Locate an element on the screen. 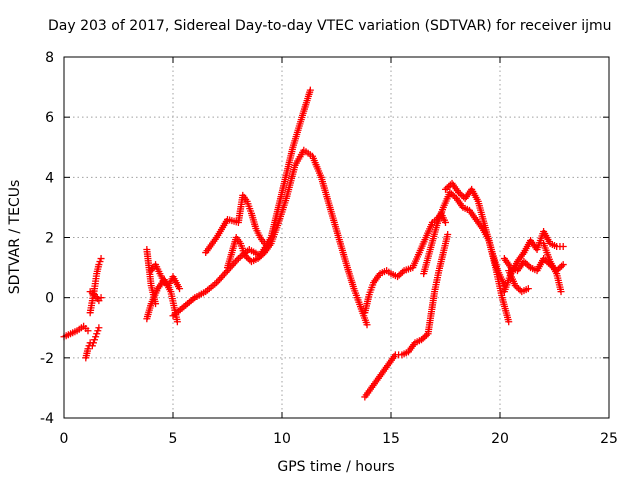 This screenshot has width=640, height=480. series-track-r is located at coordinates (552, 268).